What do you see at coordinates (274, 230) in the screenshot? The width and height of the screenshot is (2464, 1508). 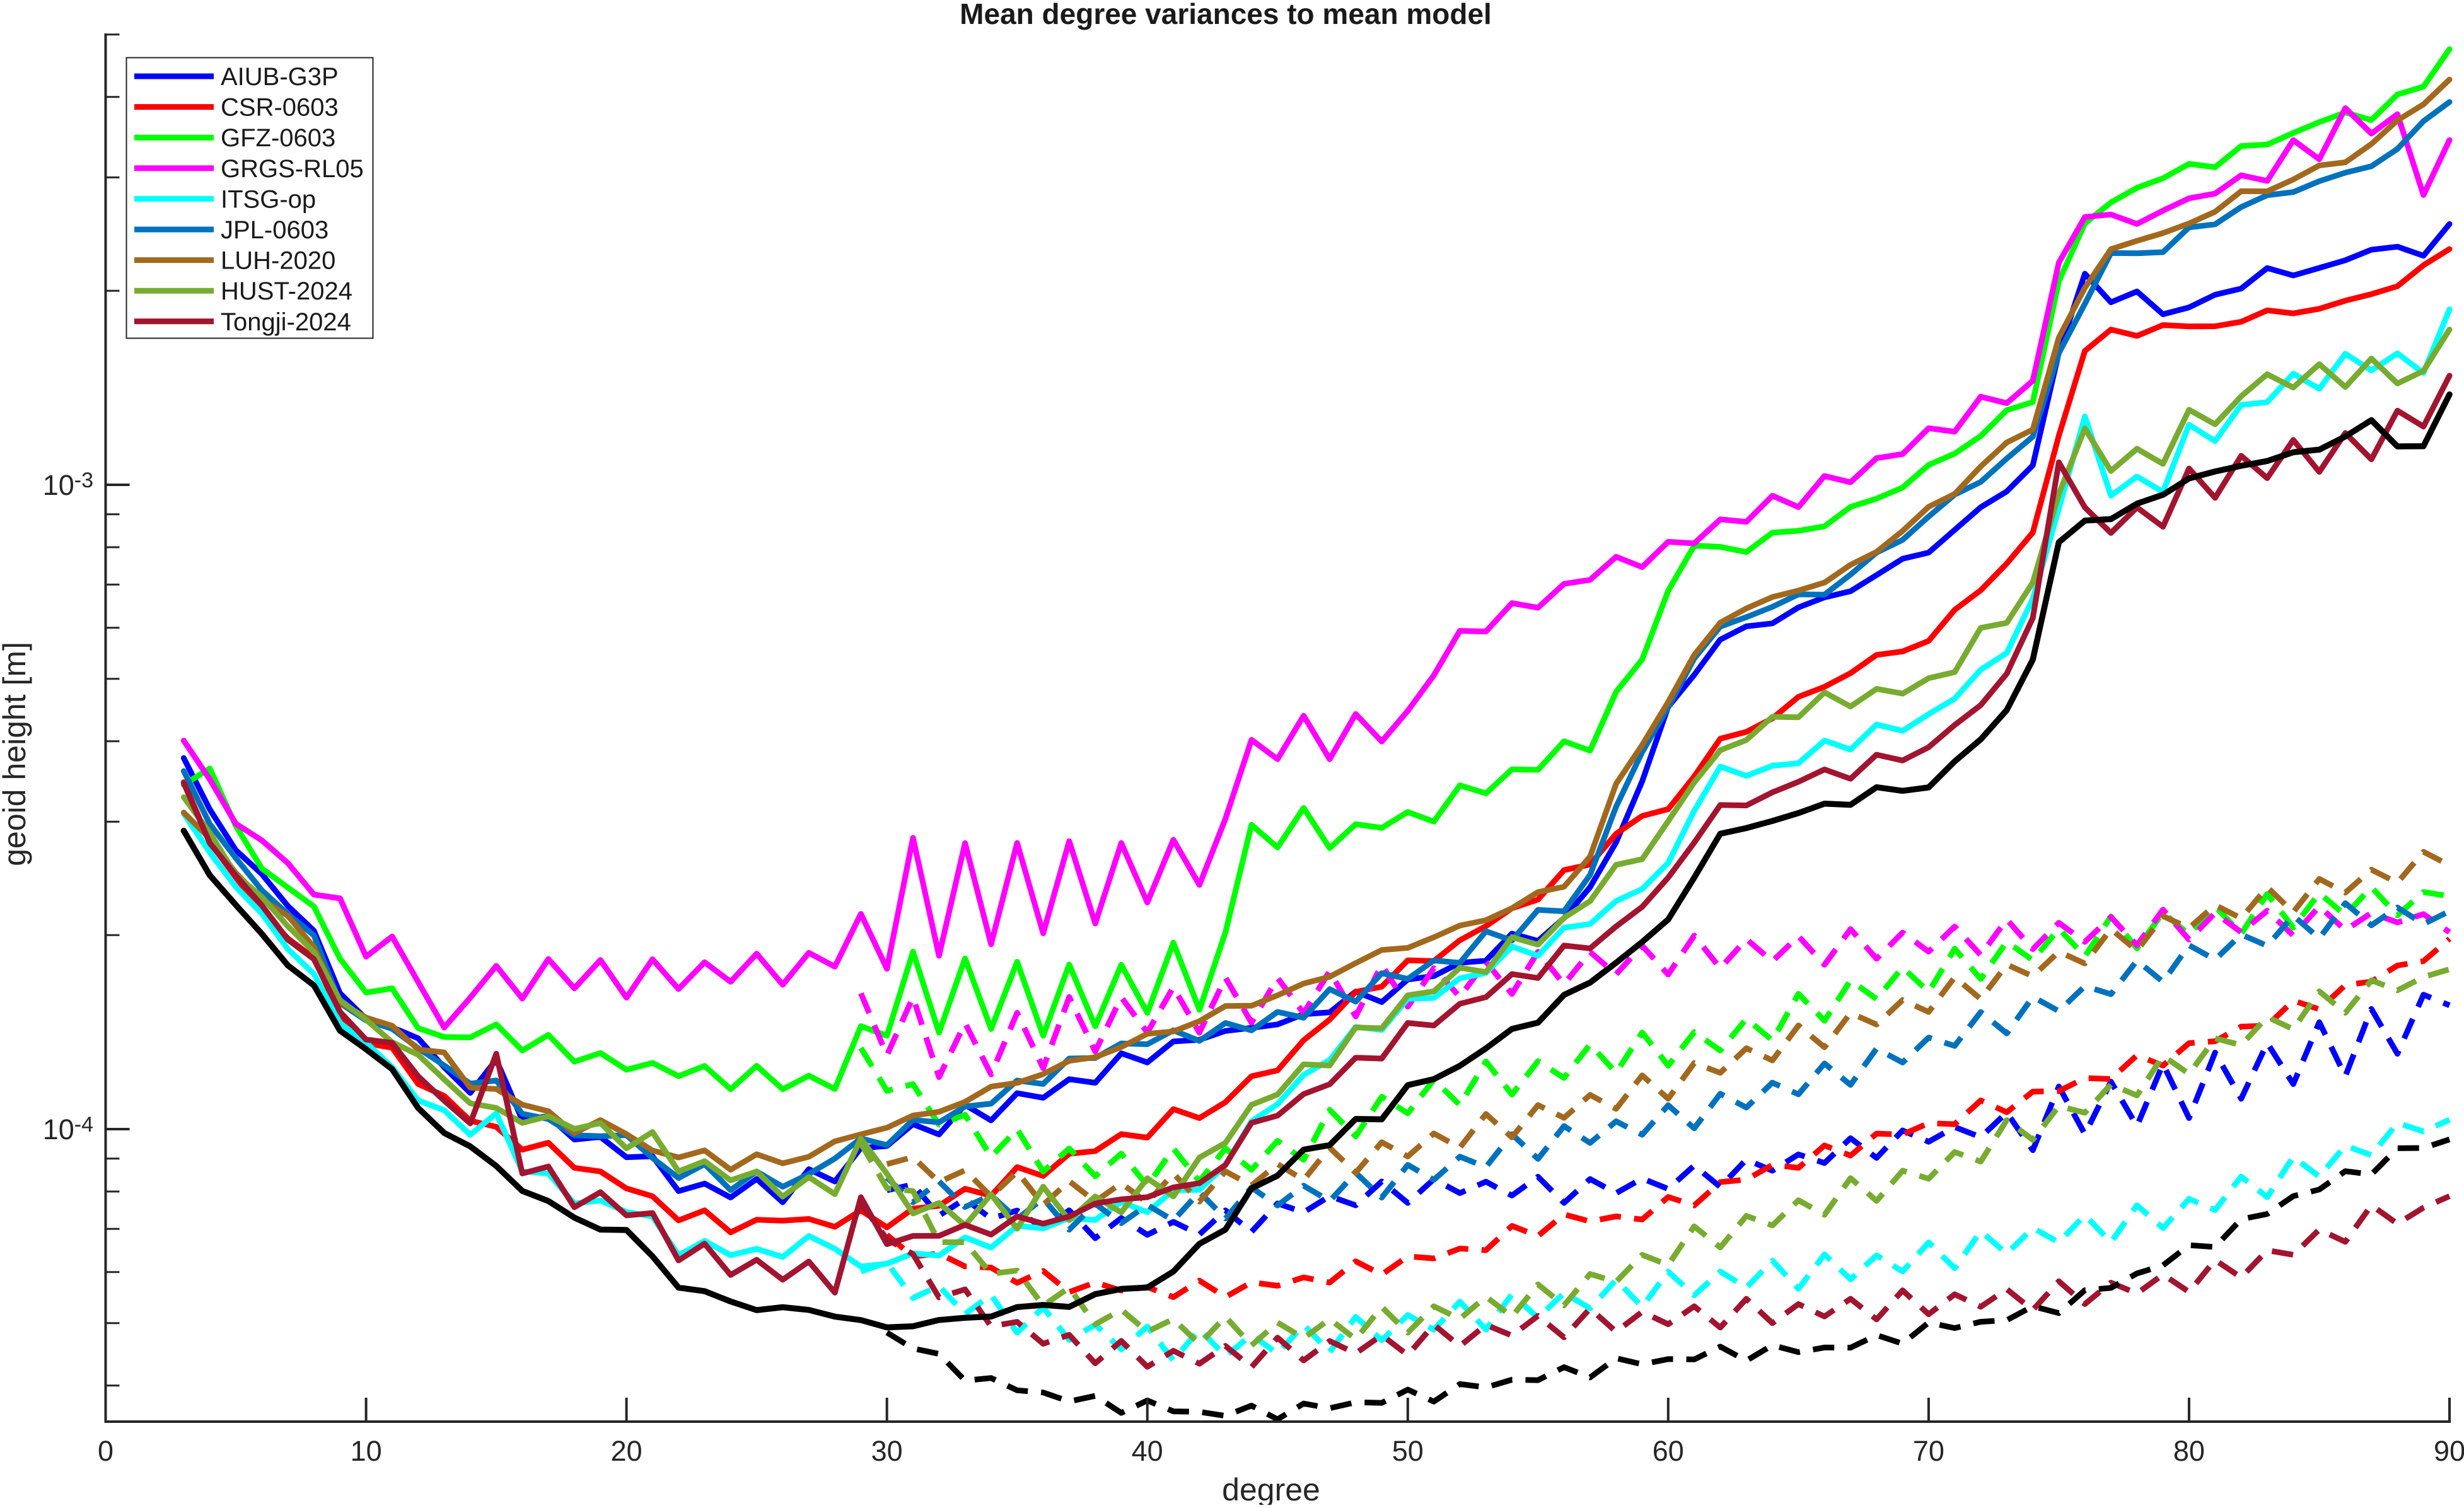 I see `svg-text: JPL-0603` at bounding box center [274, 230].